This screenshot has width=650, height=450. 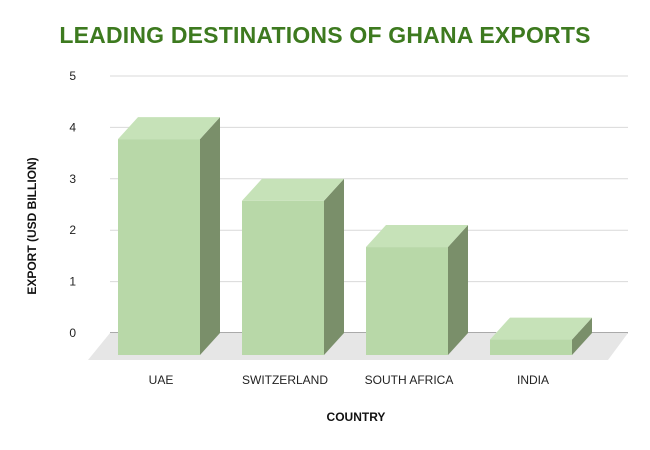 What do you see at coordinates (533, 380) in the screenshot?
I see `x-tick-label: INDIA` at bounding box center [533, 380].